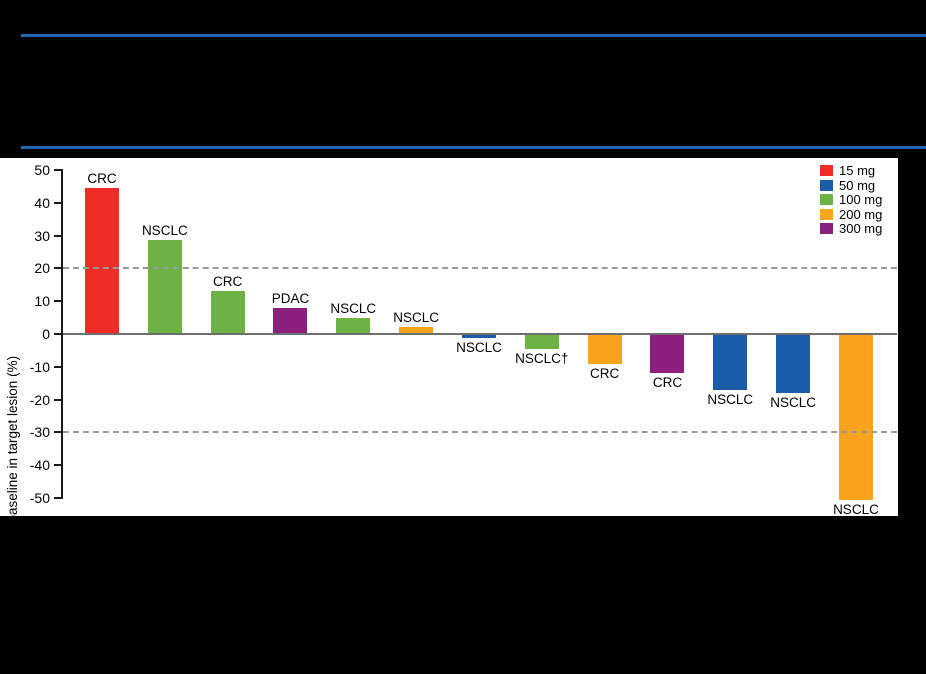 This screenshot has height=674, width=926. Describe the element at coordinates (473, 147) in the screenshot. I see `header-divider-bottom` at that location.